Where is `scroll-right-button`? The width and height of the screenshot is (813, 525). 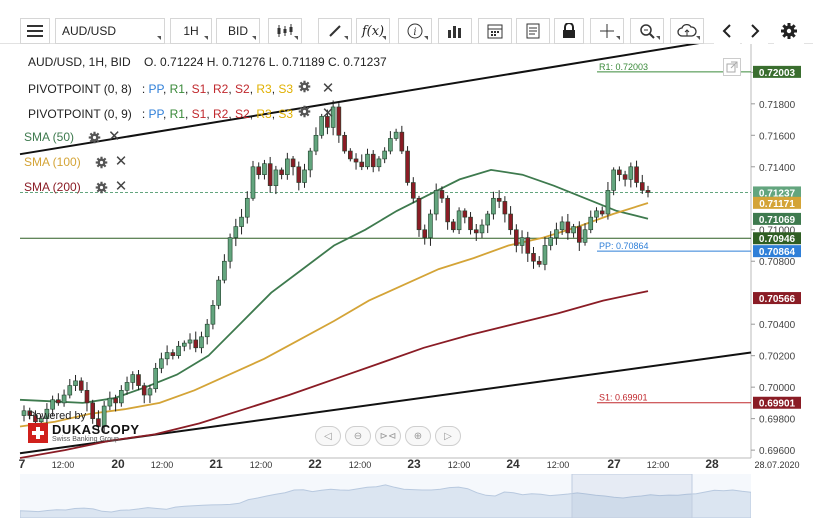 scroll-right-button is located at coordinates (755, 31).